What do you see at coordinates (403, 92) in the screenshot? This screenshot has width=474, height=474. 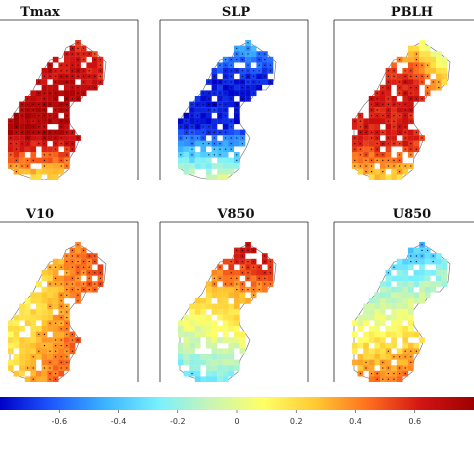 I see `map-panel-pblh: PBLH` at bounding box center [403, 92].